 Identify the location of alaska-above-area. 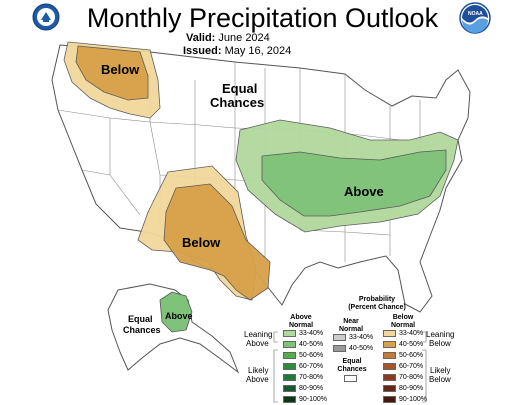
(176, 312).